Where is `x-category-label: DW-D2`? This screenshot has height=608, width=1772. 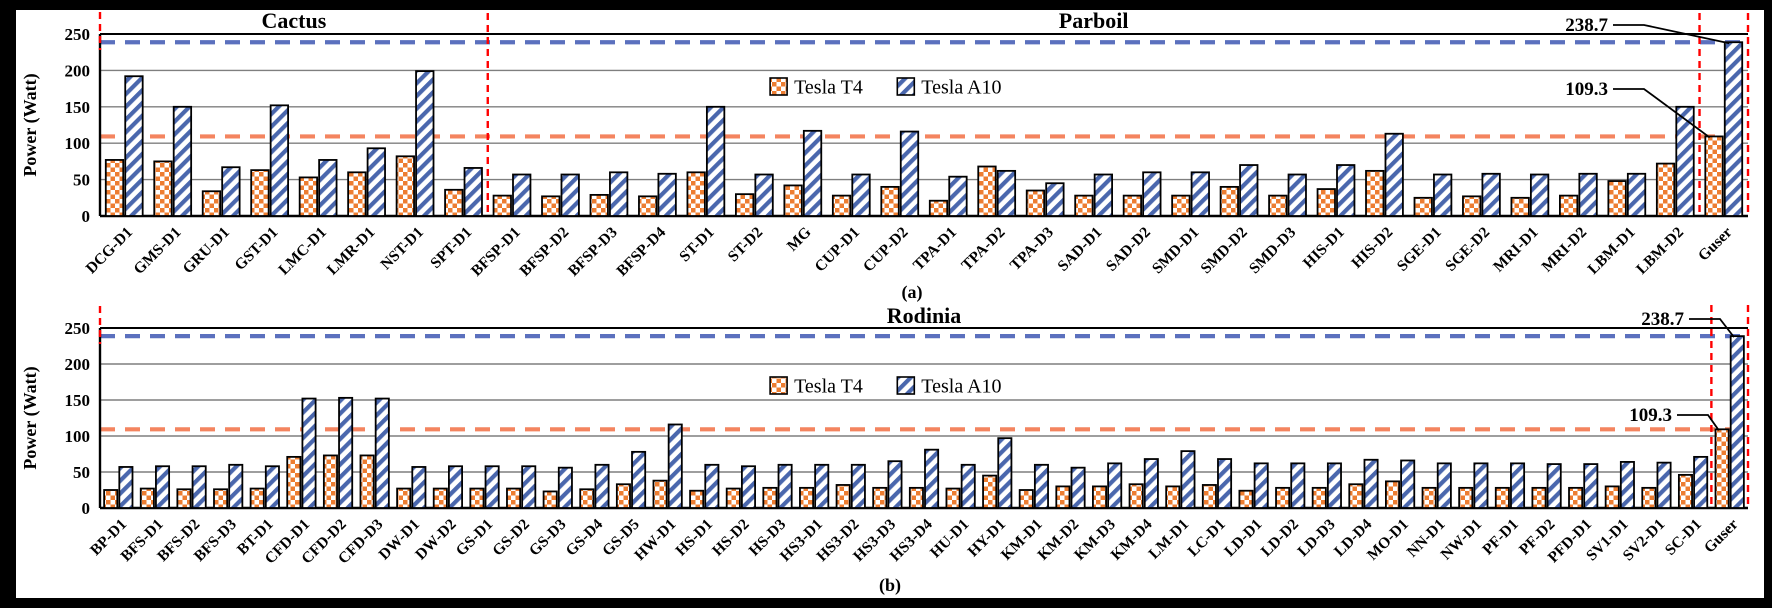 x-category-label: DW-D2 is located at coordinates (436, 540).